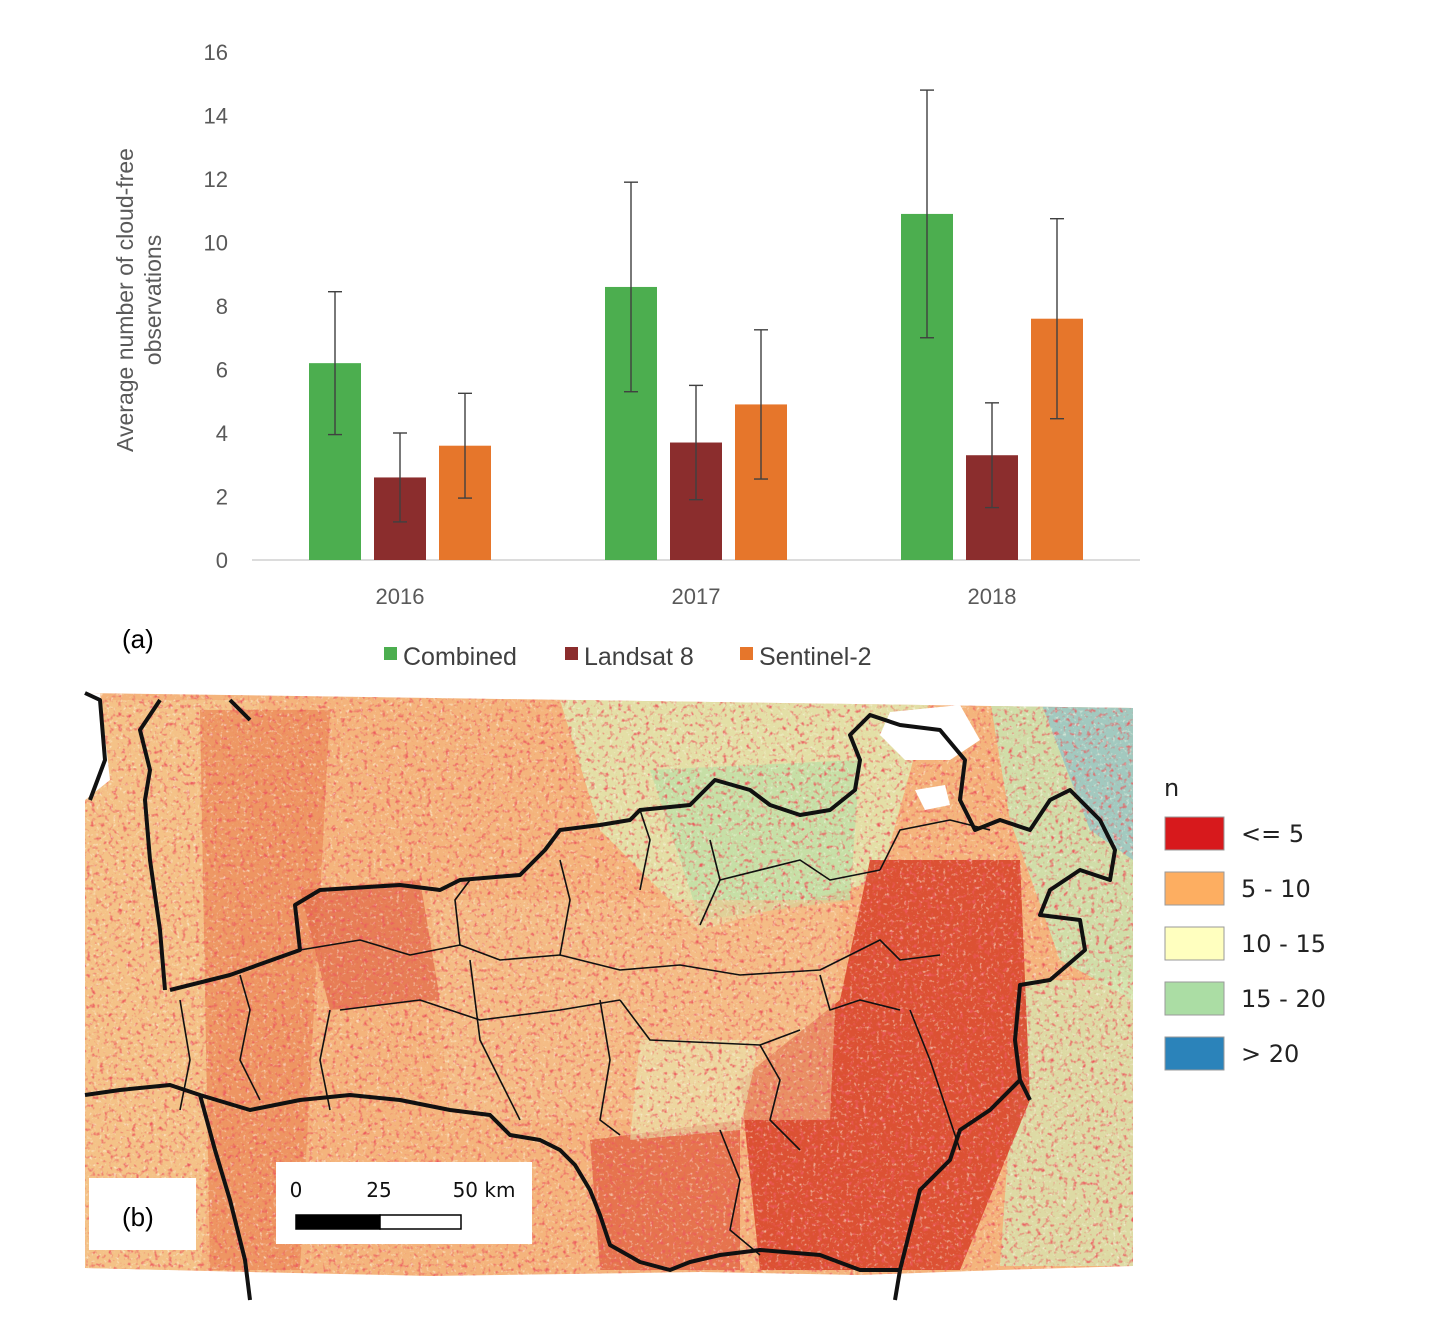 The width and height of the screenshot is (1446, 1338). Describe the element at coordinates (1272, 834) in the screenshot. I see `map-legend-label: <= 5` at that location.